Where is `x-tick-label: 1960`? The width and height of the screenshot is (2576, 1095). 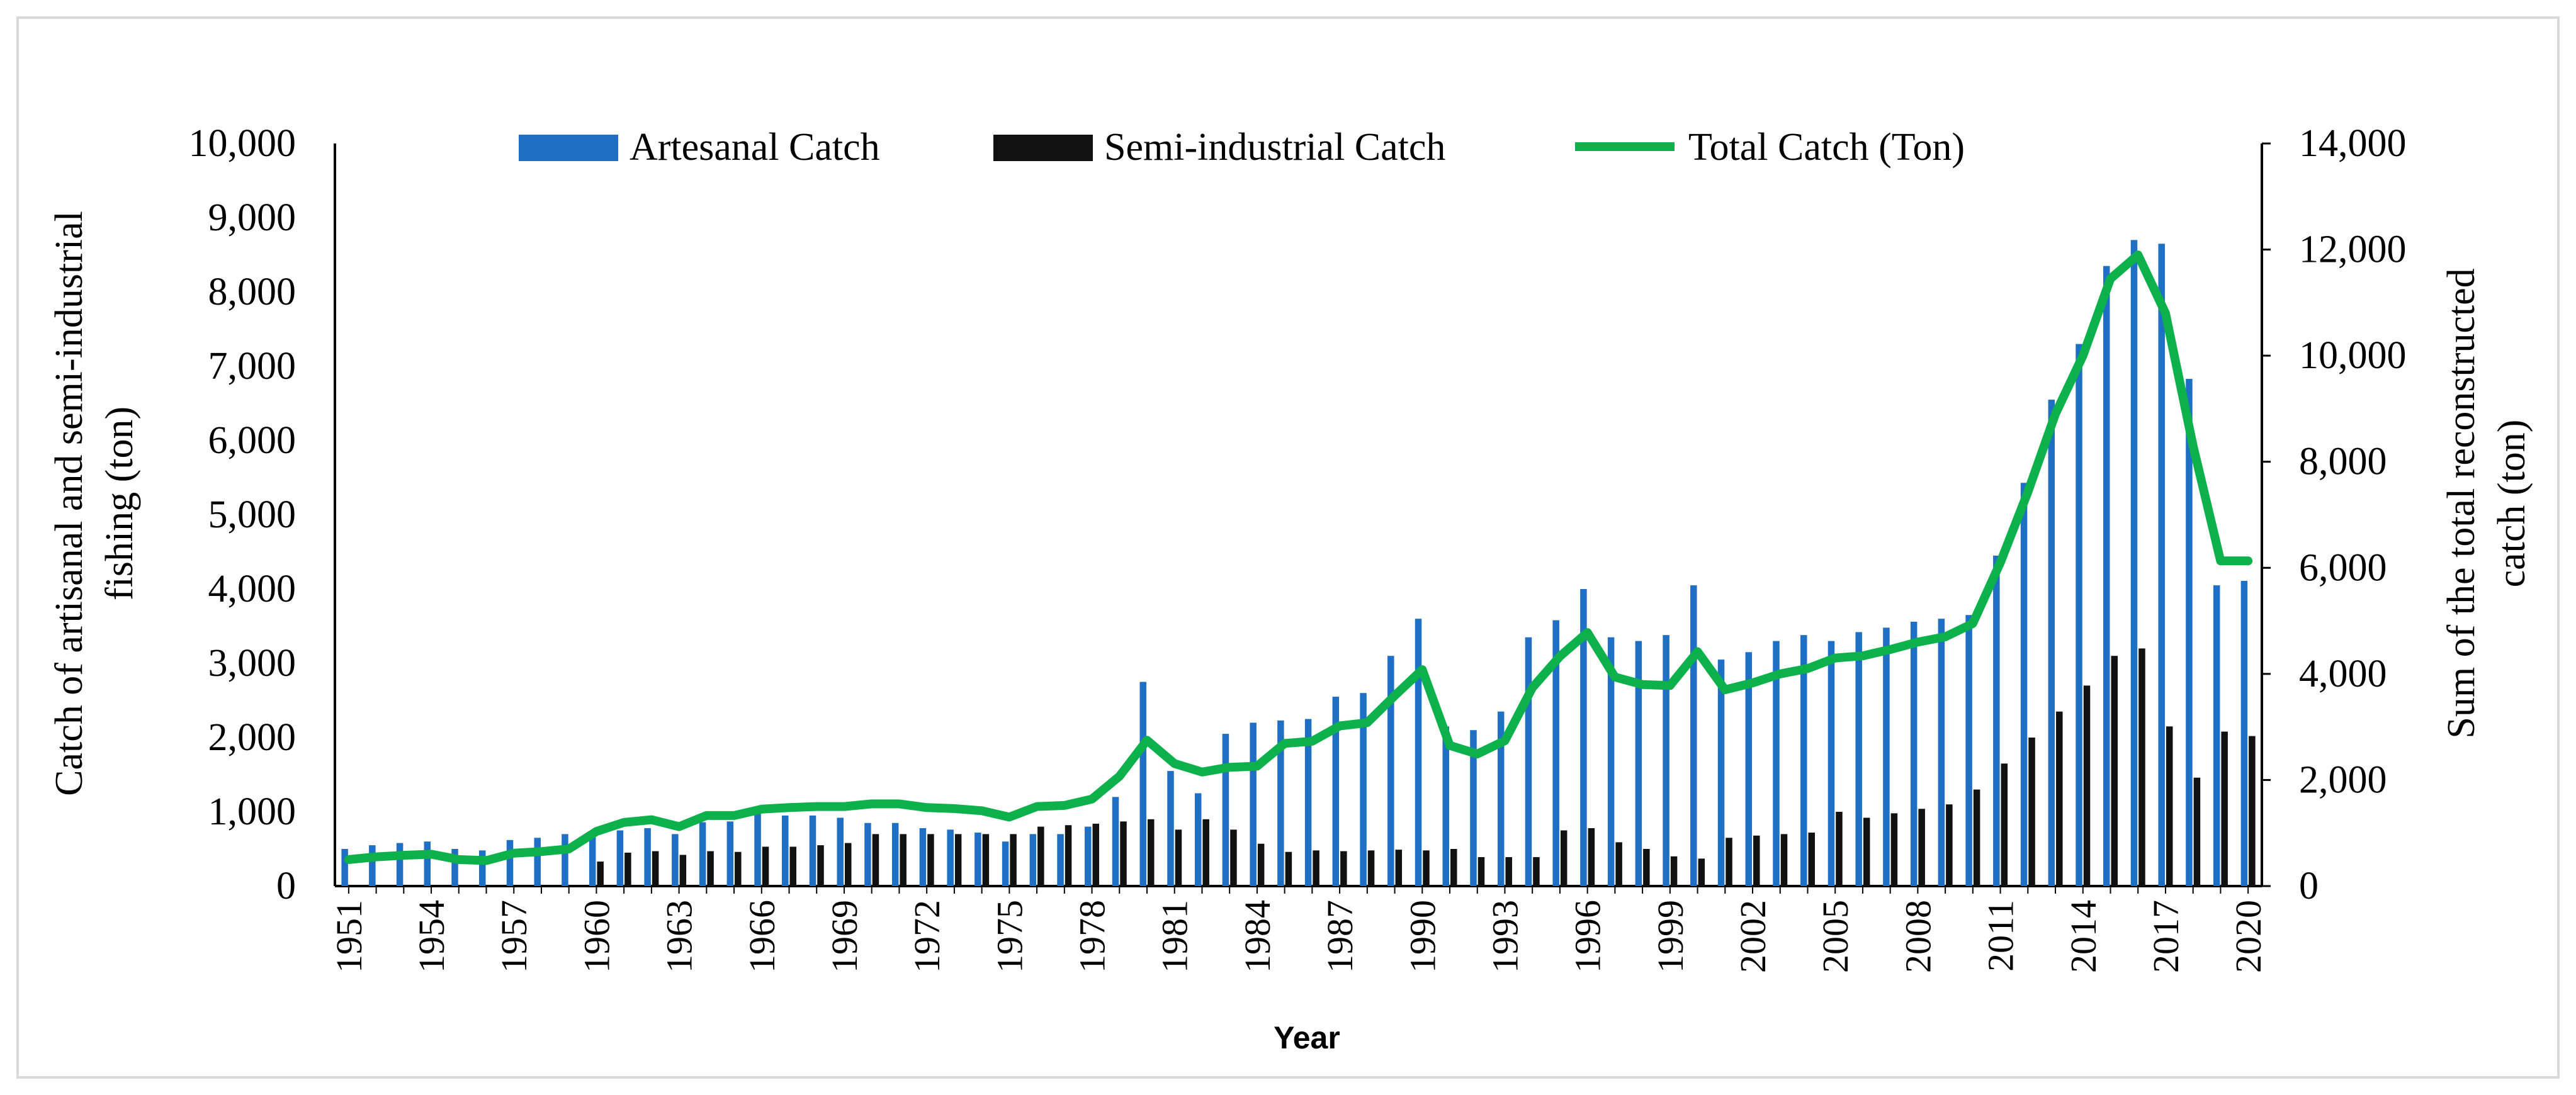
x-tick-label: 1960 is located at coordinates (596, 936).